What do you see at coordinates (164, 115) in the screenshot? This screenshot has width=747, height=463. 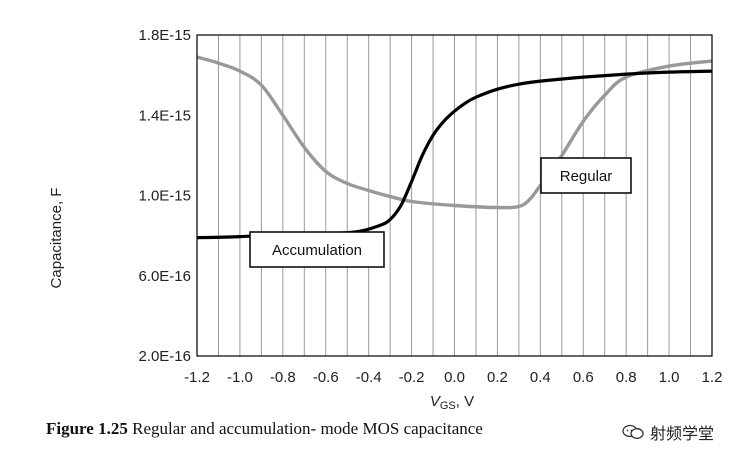 I see `y-tick-label: 1.4E-15` at bounding box center [164, 115].